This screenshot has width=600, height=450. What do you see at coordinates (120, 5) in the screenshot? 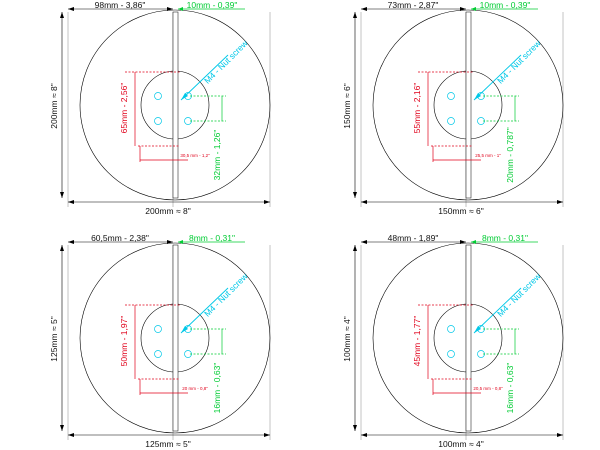
I see `top-width-label: 98mm - 3,86"` at bounding box center [120, 5].